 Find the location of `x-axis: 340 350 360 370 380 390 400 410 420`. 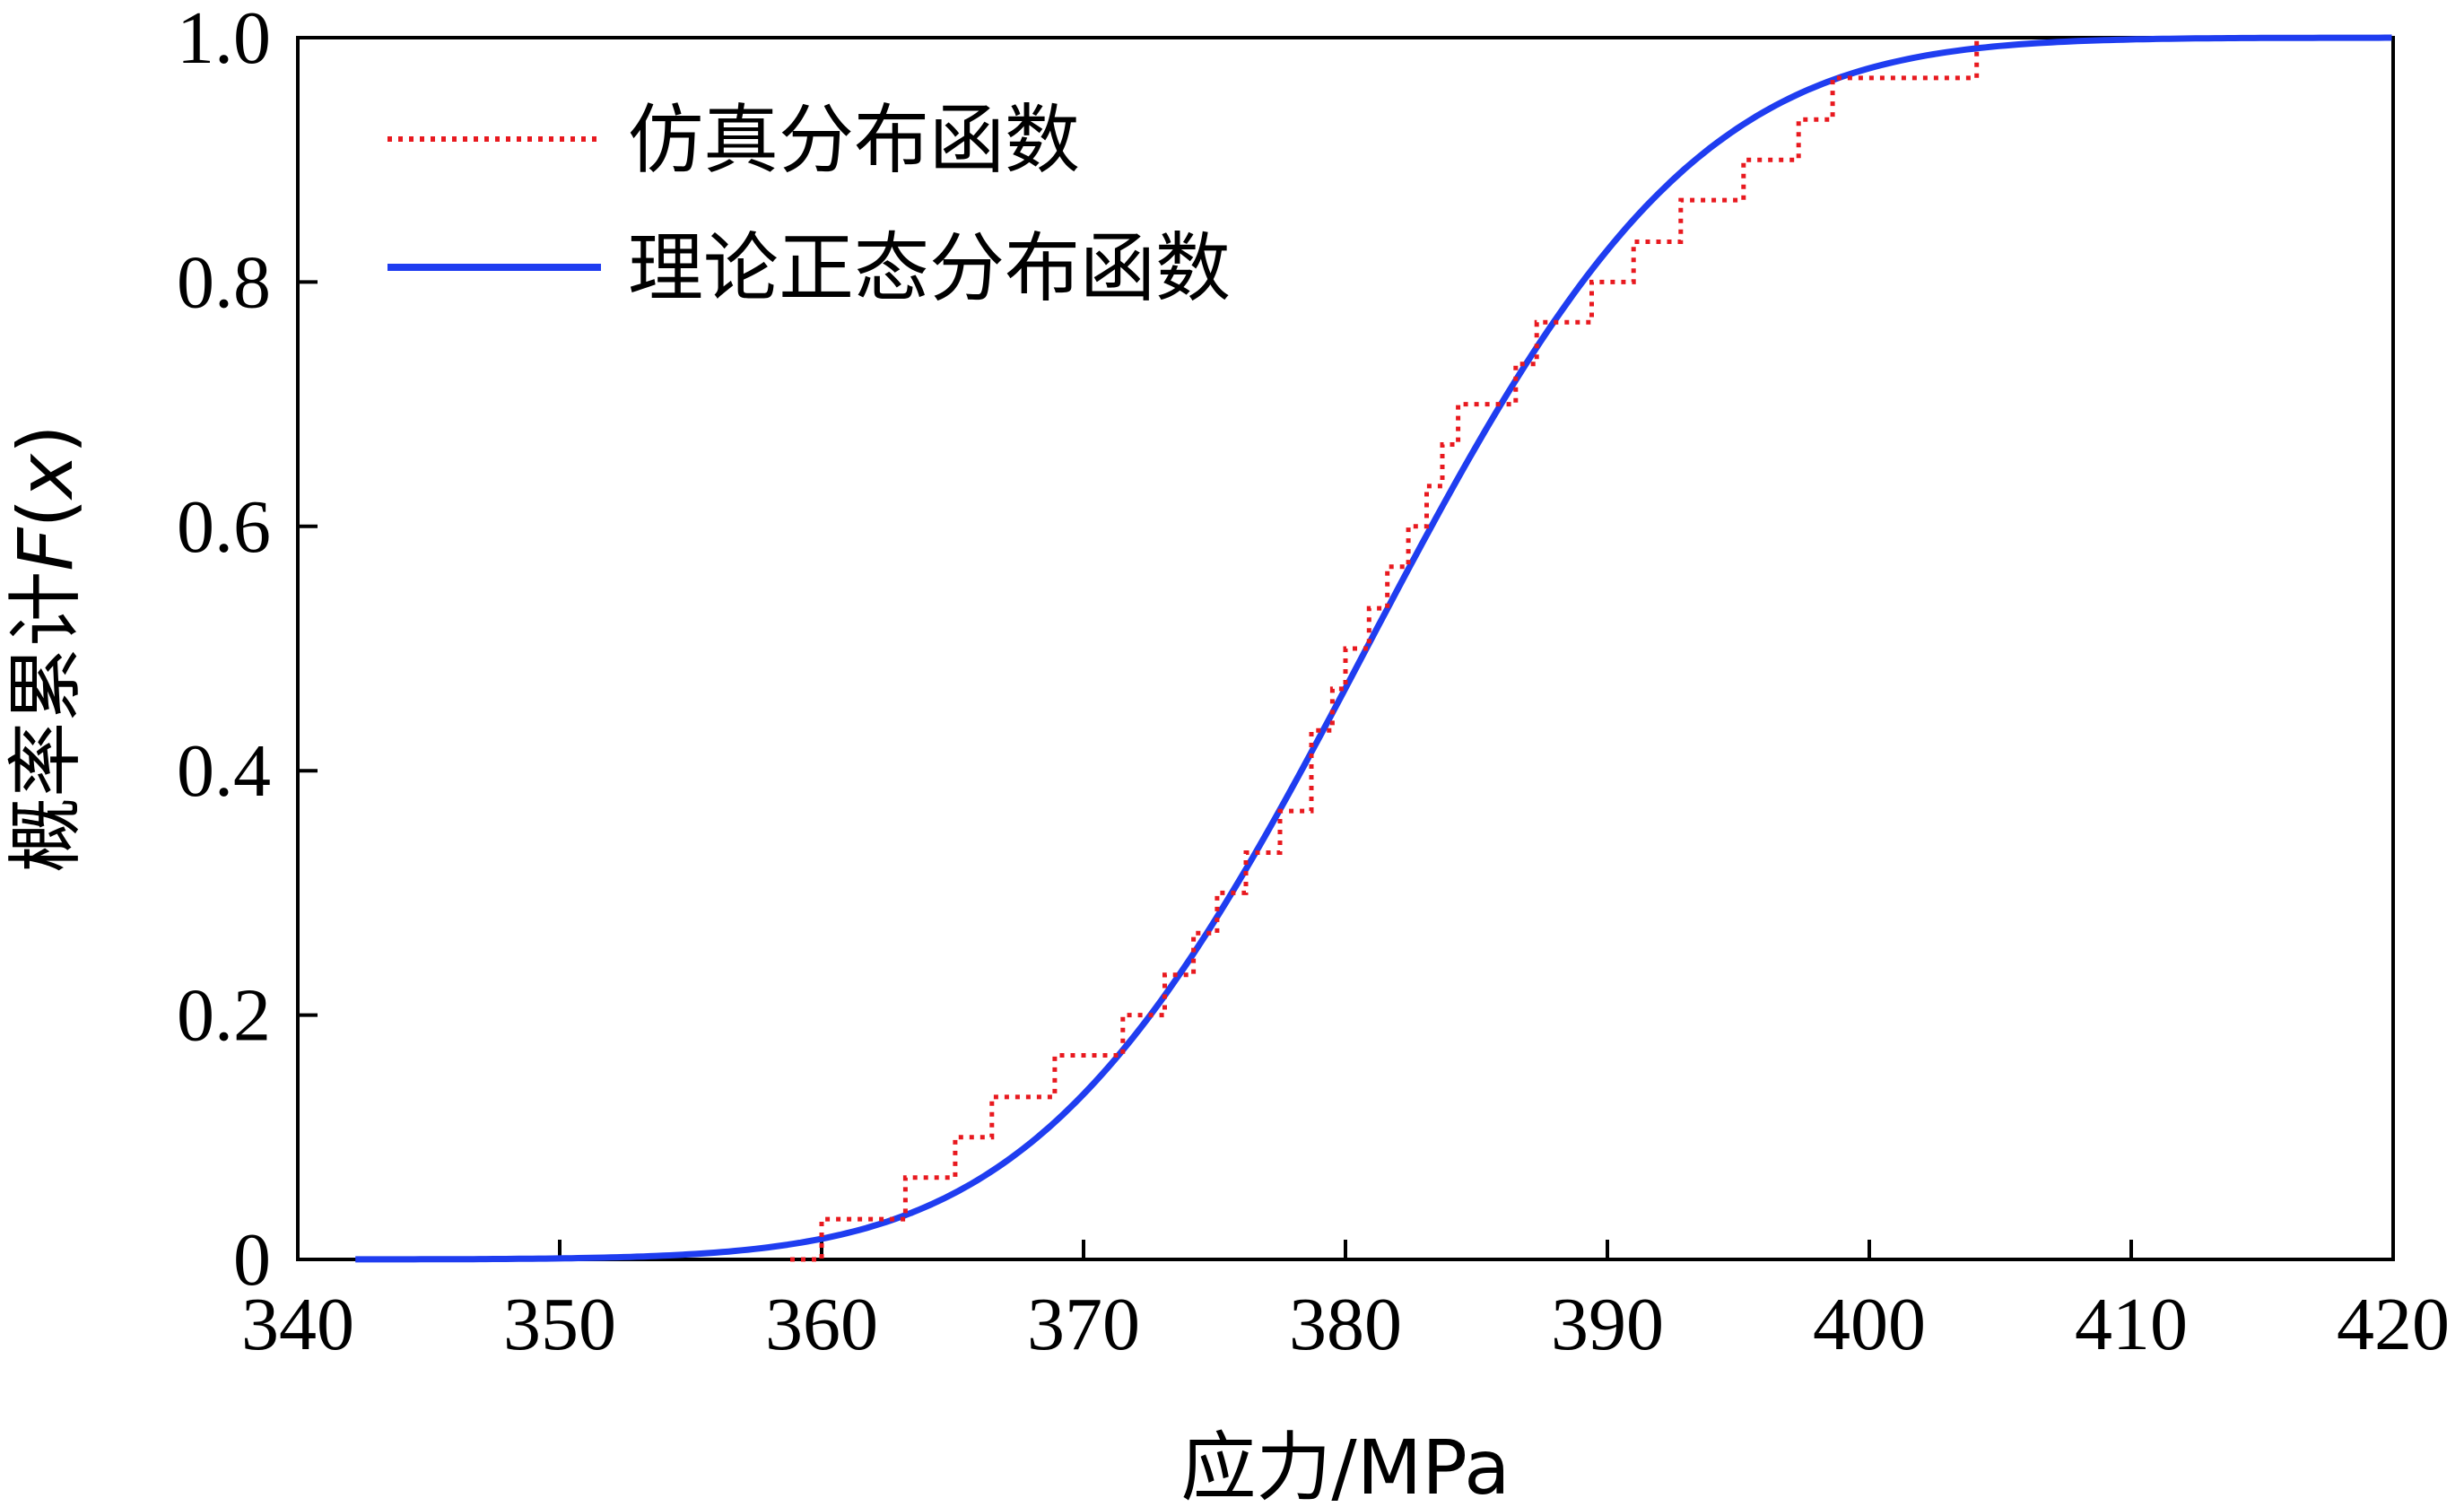

x-axis: 340 350 360 370 380 390 400 410 420 is located at coordinates (1345, 1303).